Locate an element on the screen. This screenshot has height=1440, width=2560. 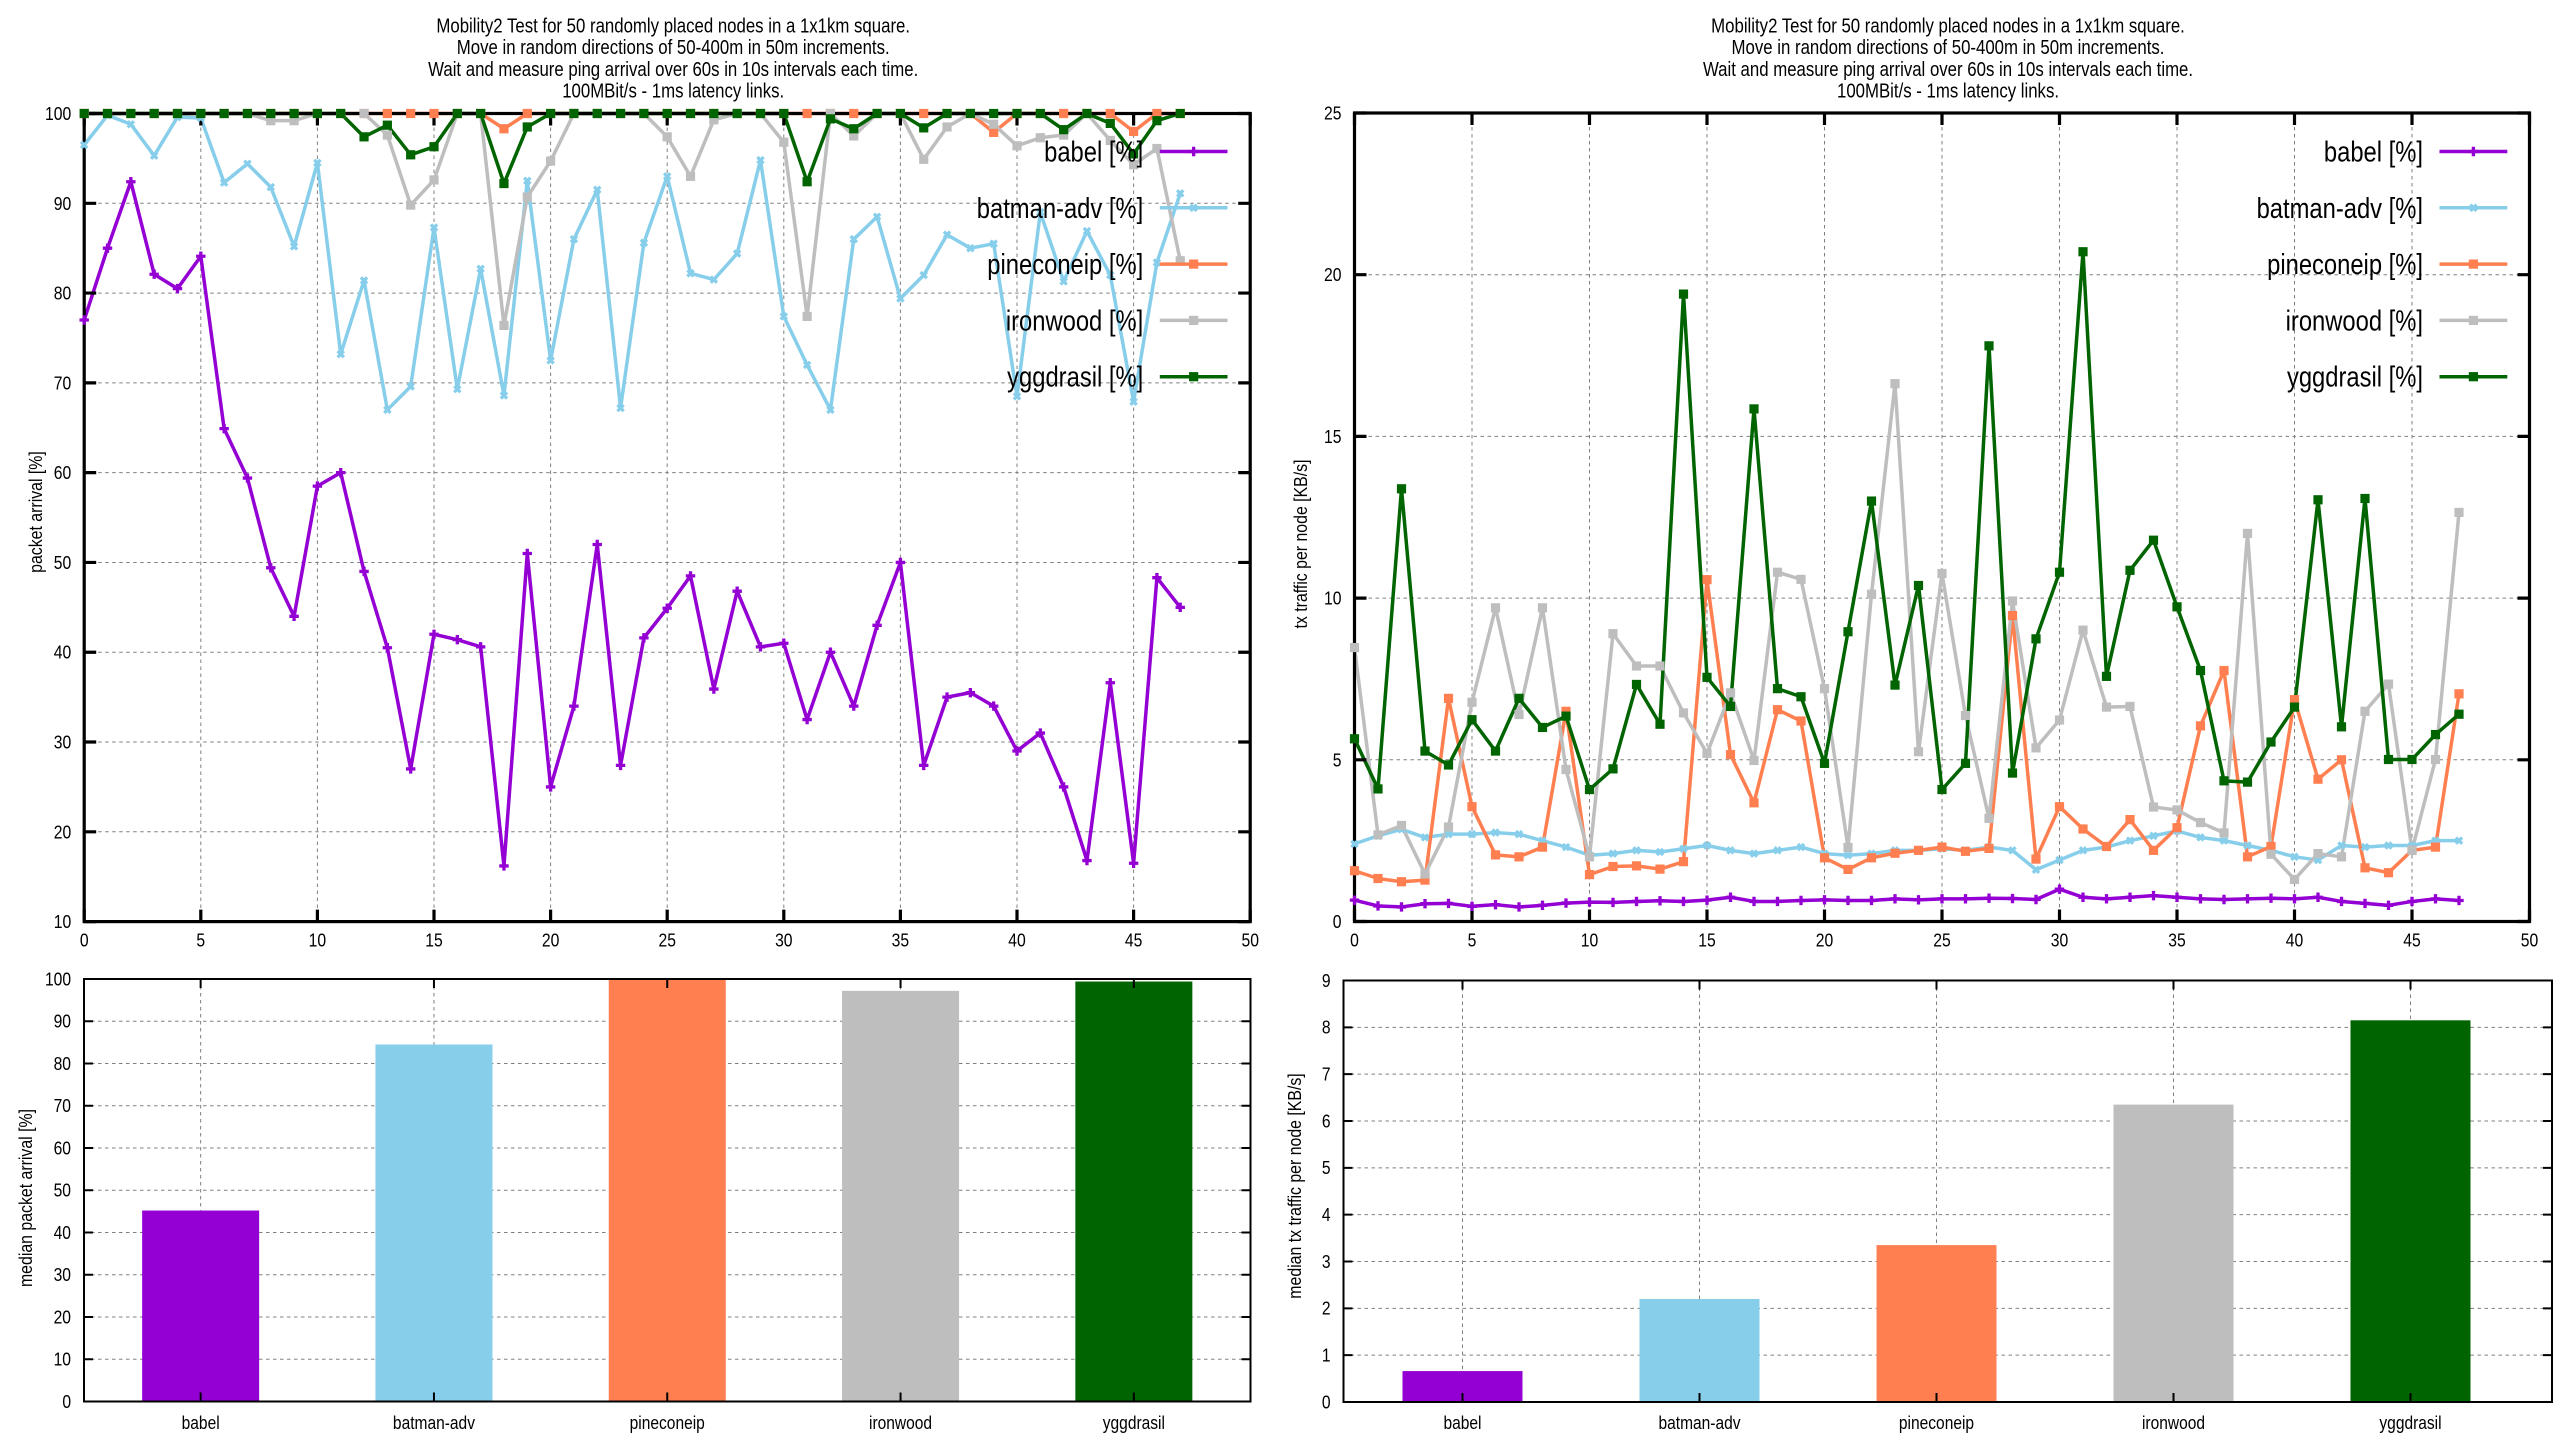
svg-text: packet arrival [%] is located at coordinates (36, 512).